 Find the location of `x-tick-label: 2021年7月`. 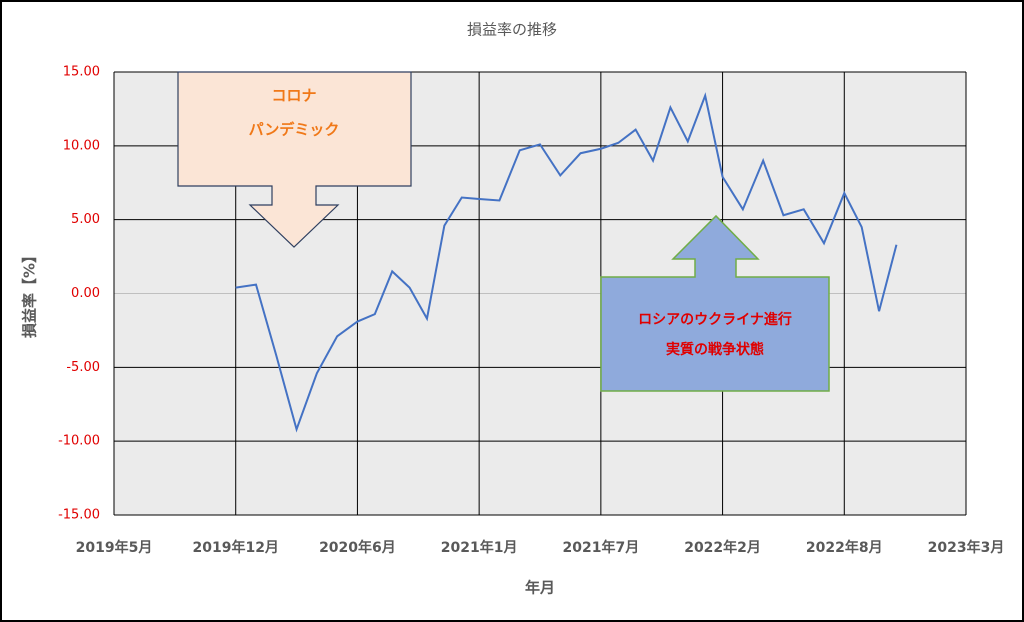

x-tick-label: 2021年7月 is located at coordinates (600, 547).